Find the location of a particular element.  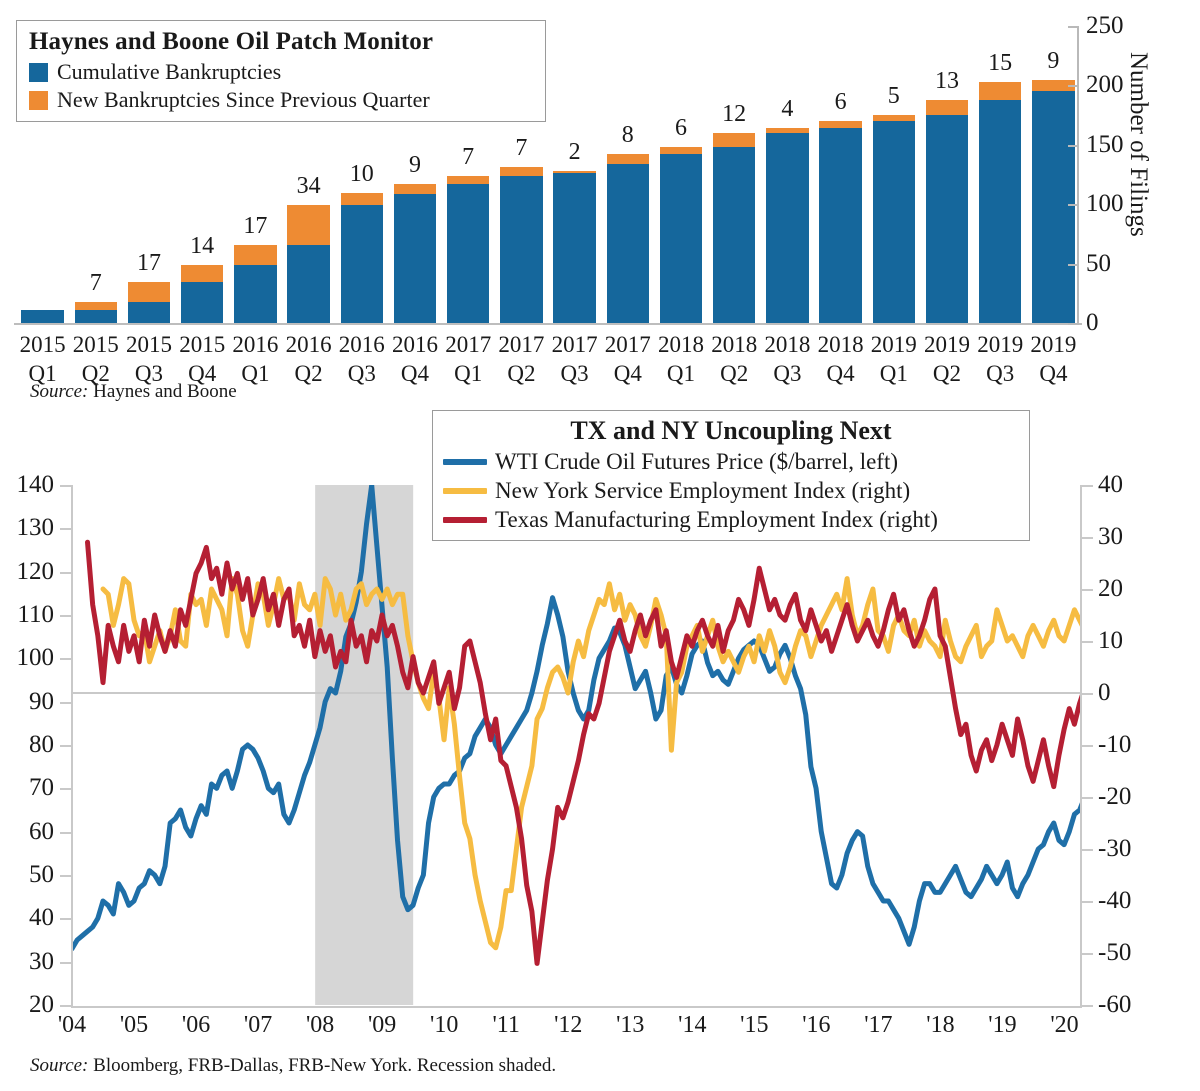

legend-swatch-new is located at coordinates (38, 100).